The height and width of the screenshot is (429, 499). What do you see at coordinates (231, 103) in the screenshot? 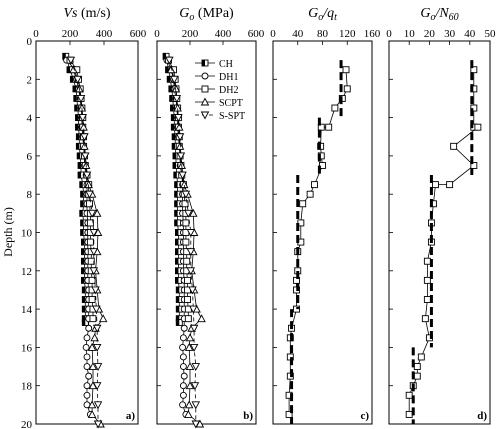
I see `legend-label: SCPT` at bounding box center [231, 103].